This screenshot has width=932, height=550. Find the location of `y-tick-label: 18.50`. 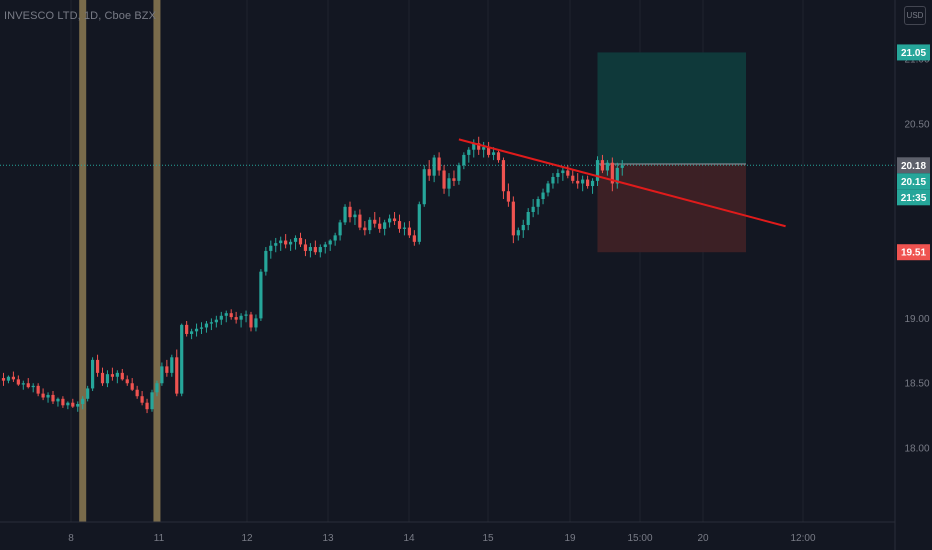

y-tick-label: 18.50 is located at coordinates (916, 384).